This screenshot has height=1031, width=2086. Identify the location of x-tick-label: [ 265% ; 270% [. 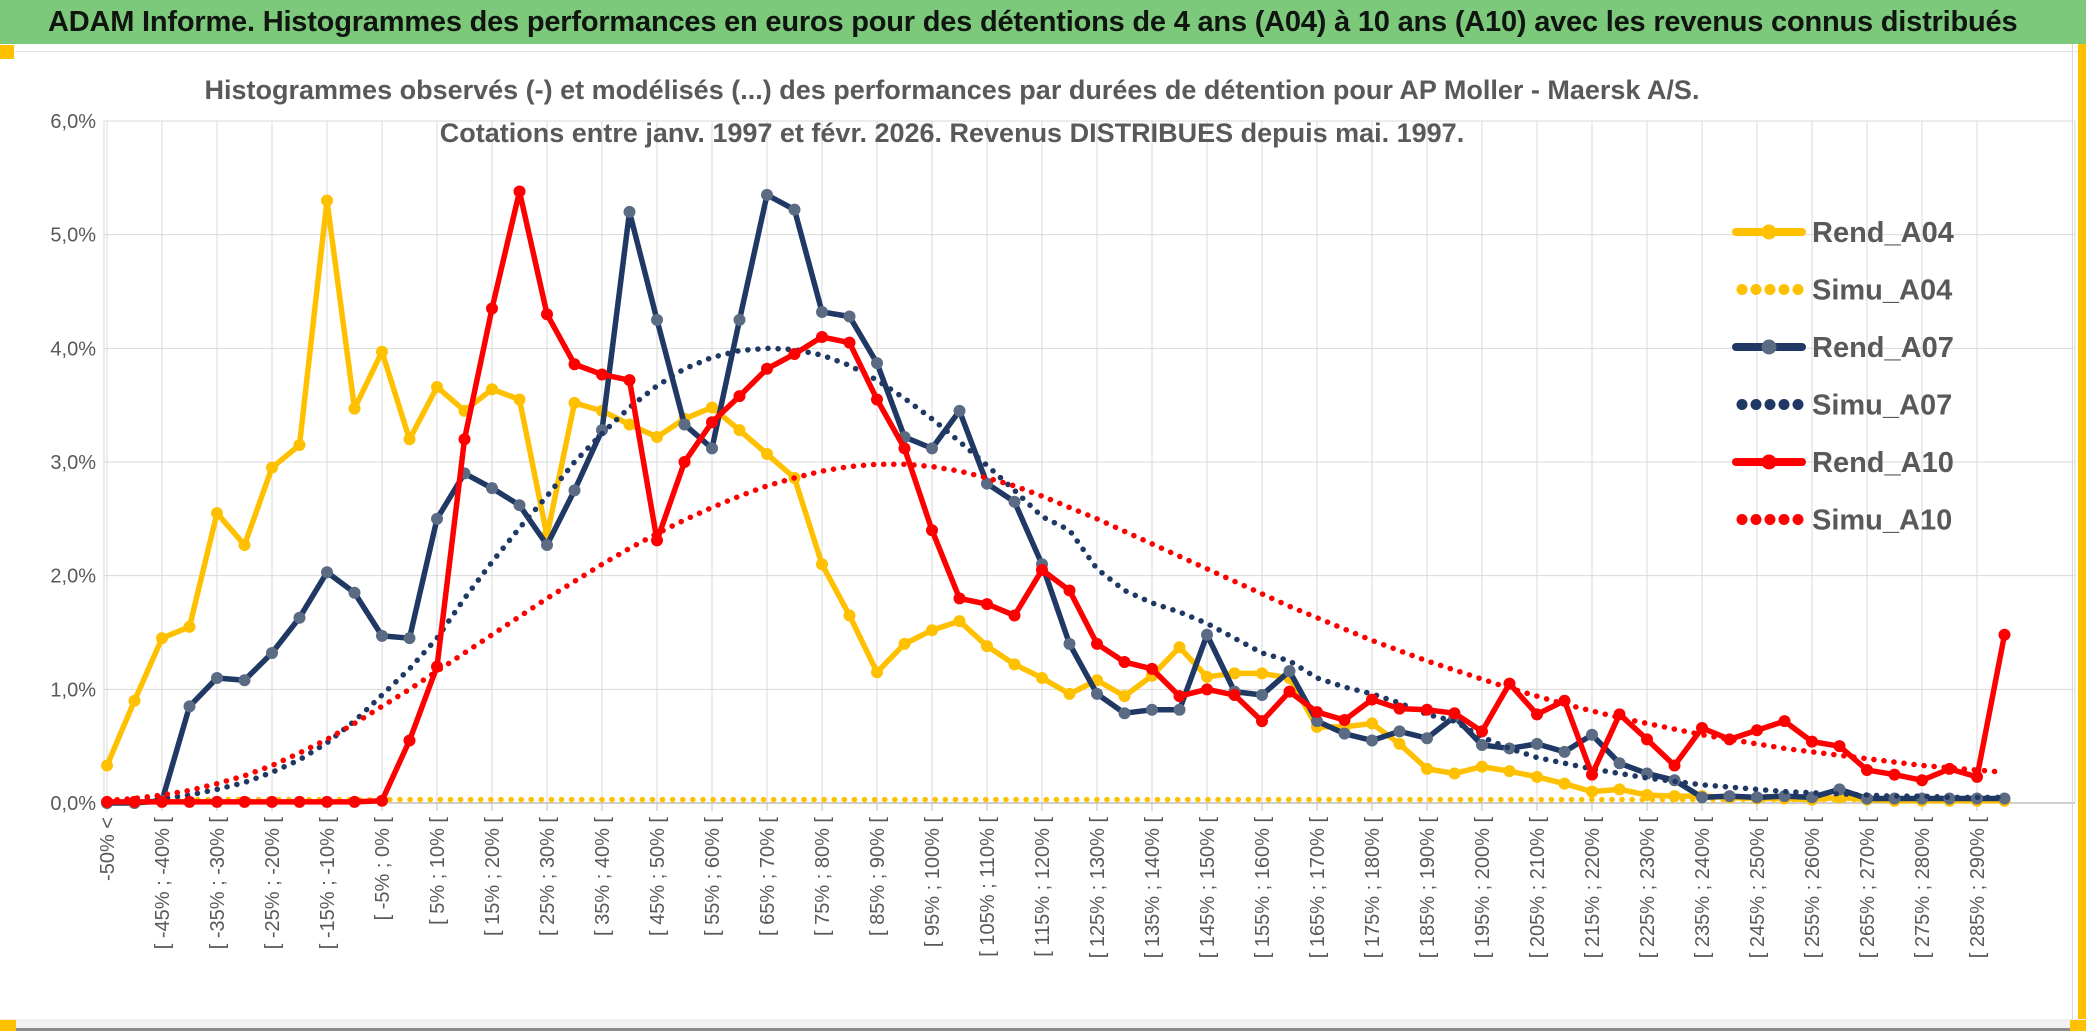
(1868, 888).